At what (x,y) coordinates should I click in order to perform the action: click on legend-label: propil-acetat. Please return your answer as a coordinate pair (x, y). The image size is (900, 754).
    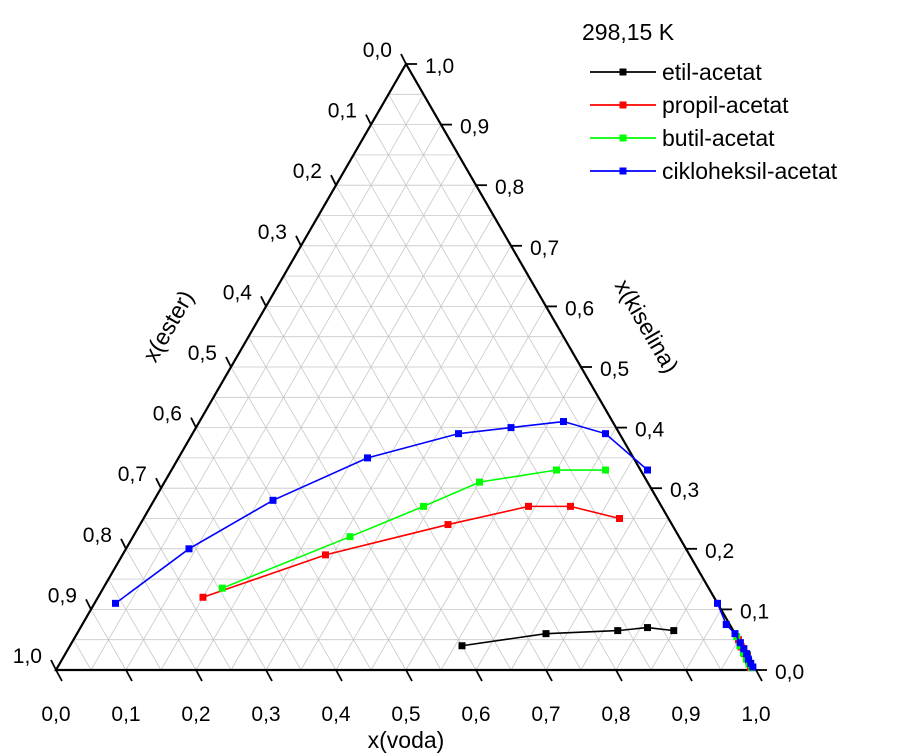
    Looking at the image, I should click on (725, 105).